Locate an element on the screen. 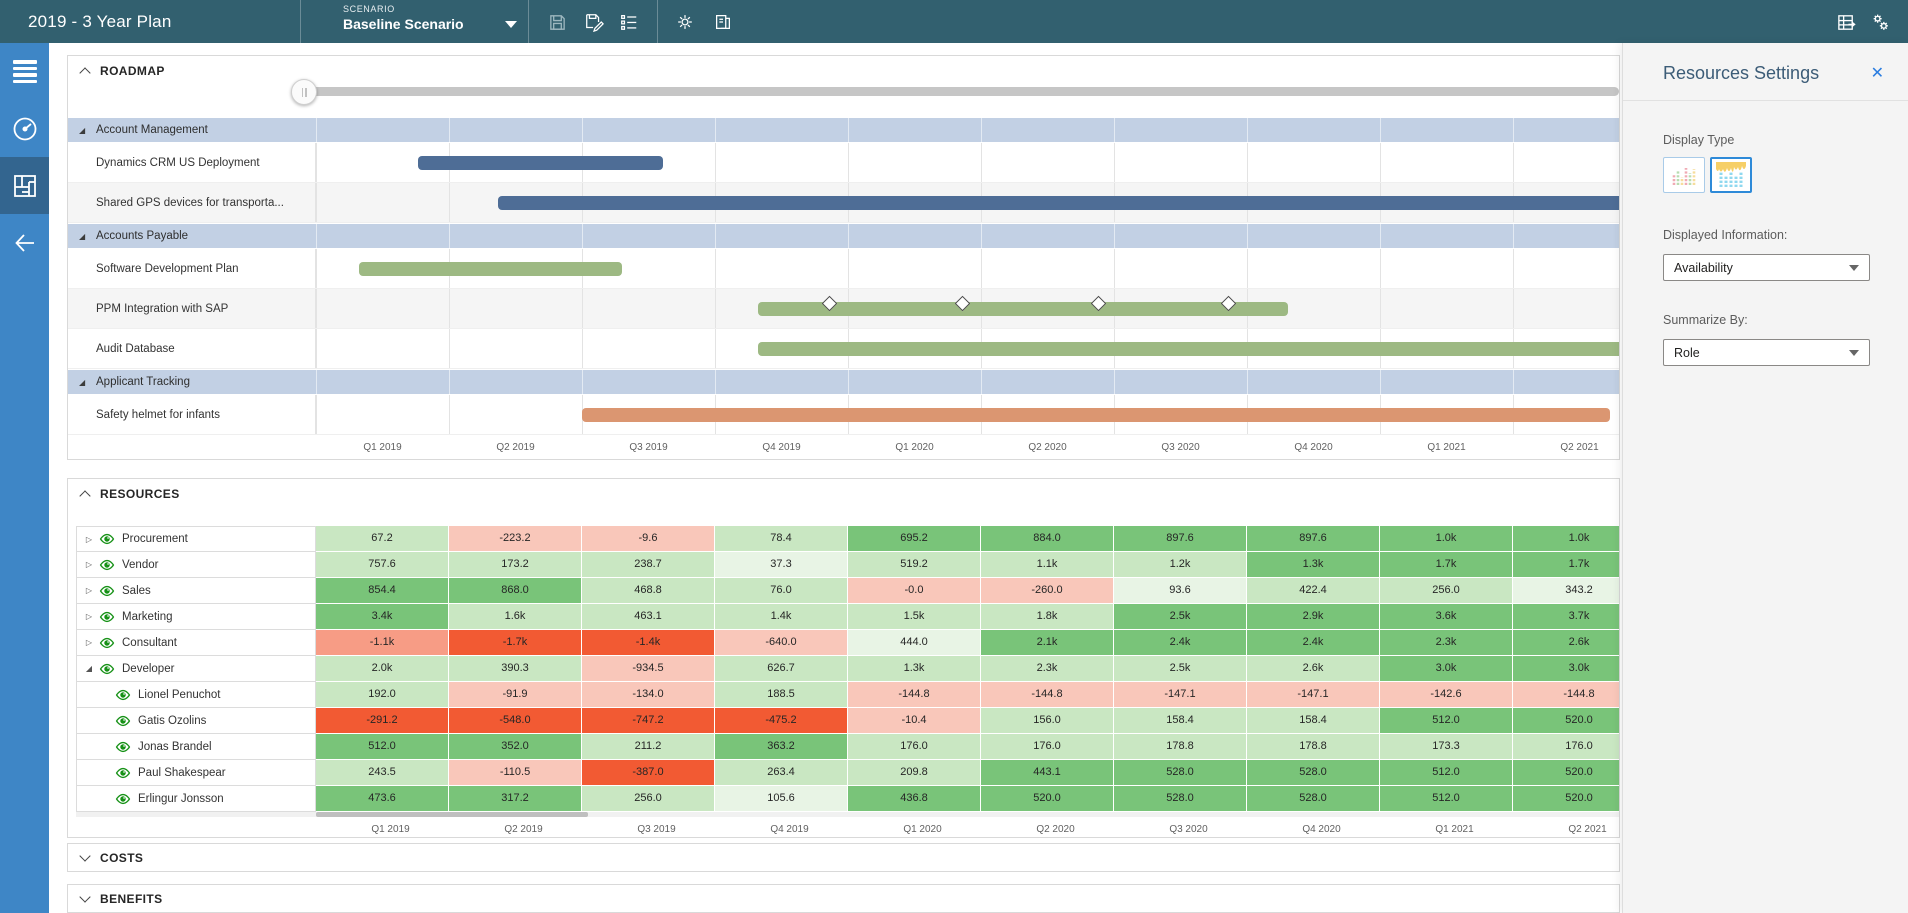  timeline-zoom-track is located at coordinates (961, 91).